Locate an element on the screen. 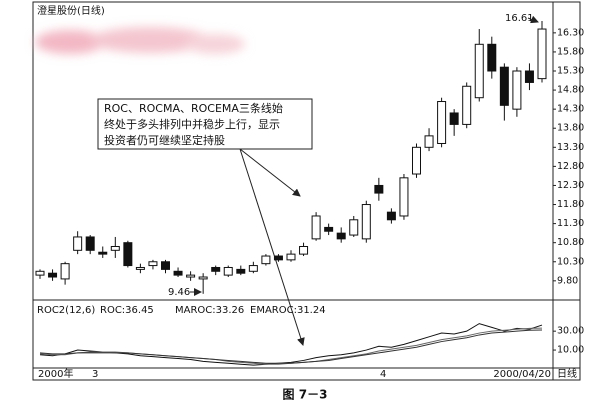 The width and height of the screenshot is (611, 403). x-tick-label: 2000/04/20 is located at coordinates (522, 374).